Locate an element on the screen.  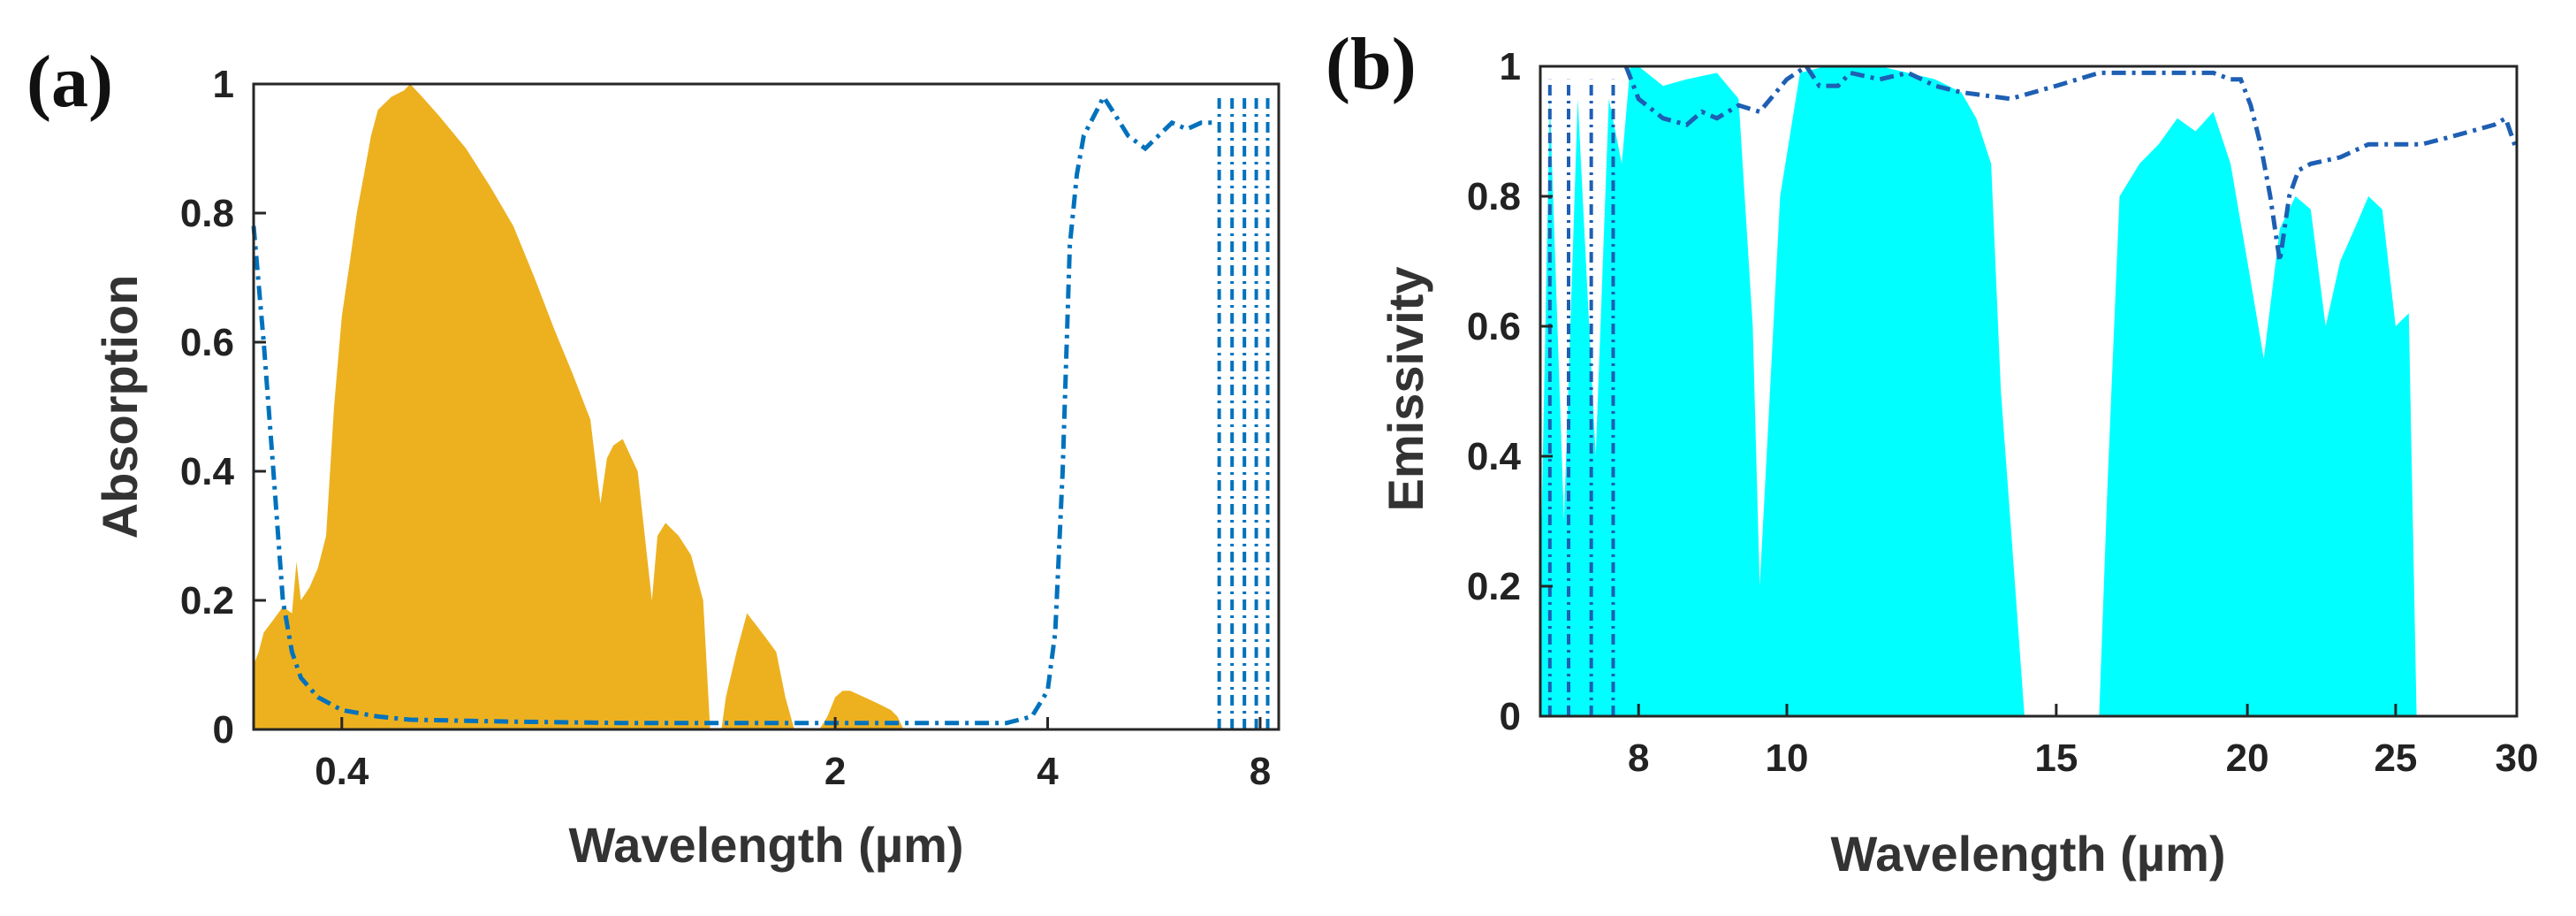
a-y-tick-label: 1 is located at coordinates (223, 85).